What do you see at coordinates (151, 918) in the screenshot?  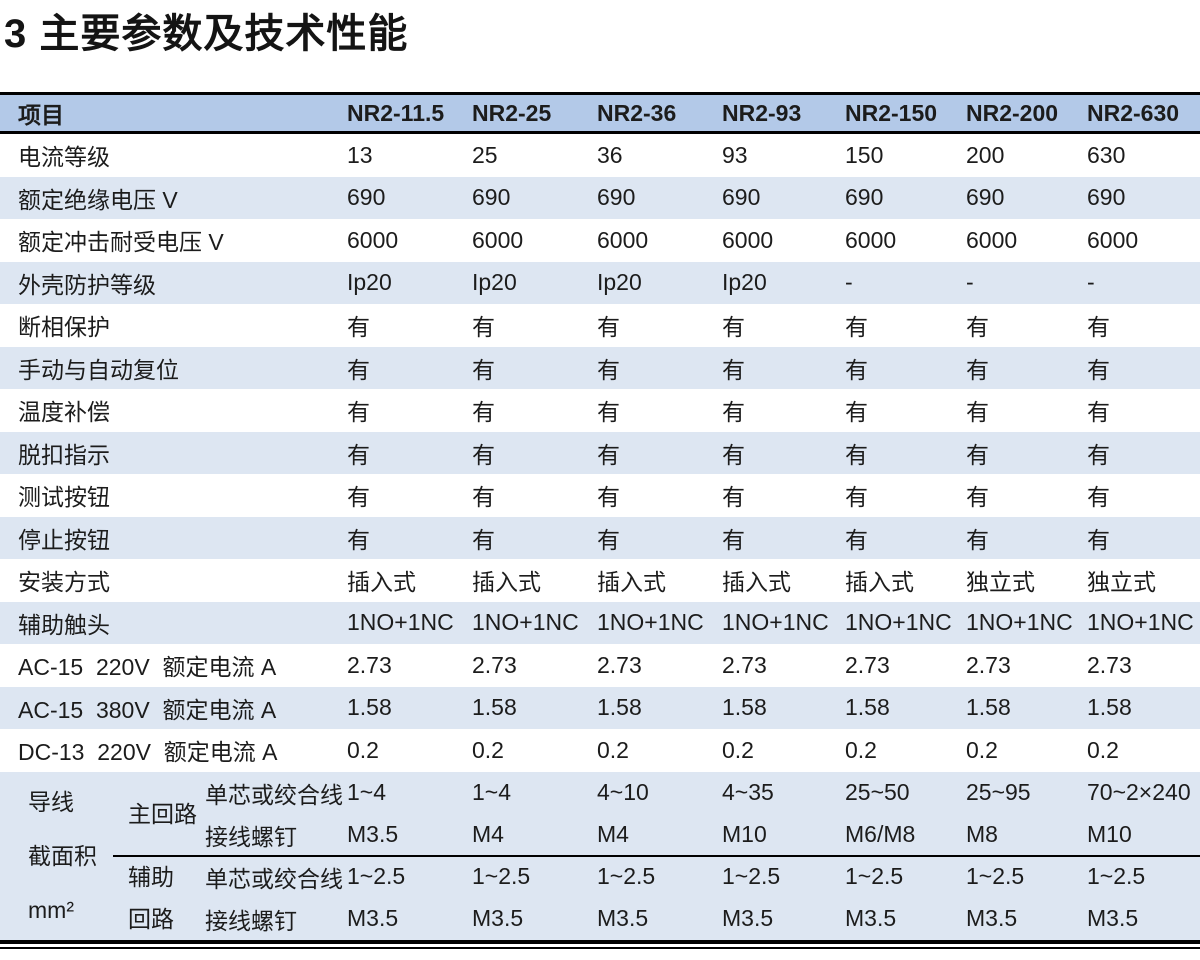 I see `wire-group-name-line: 回路` at bounding box center [151, 918].